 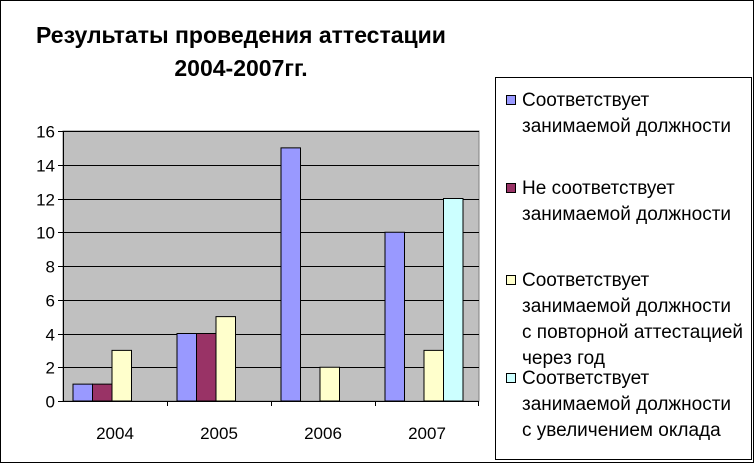 I want to click on x-tick-label: 2004, so click(x=115, y=433).